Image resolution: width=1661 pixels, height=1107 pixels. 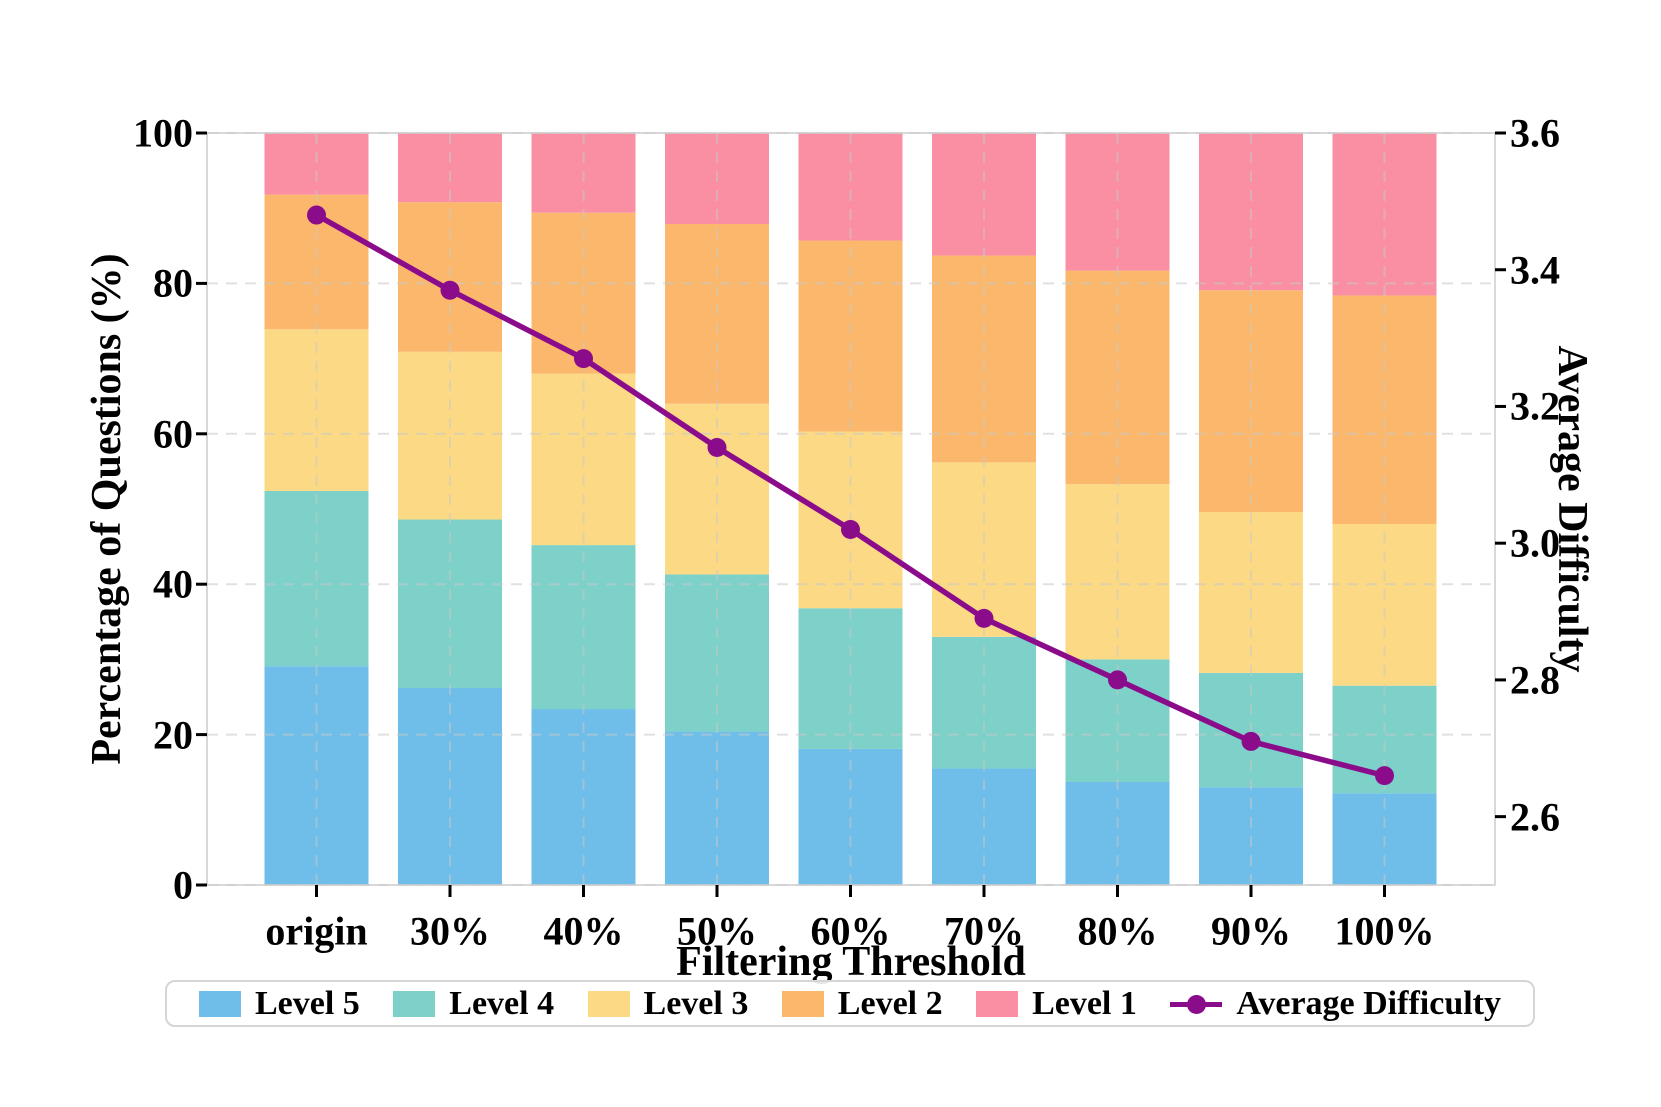 What do you see at coordinates (1535, 270) in the screenshot?
I see `right-y-tick-label-3.4: 3.4` at bounding box center [1535, 270].